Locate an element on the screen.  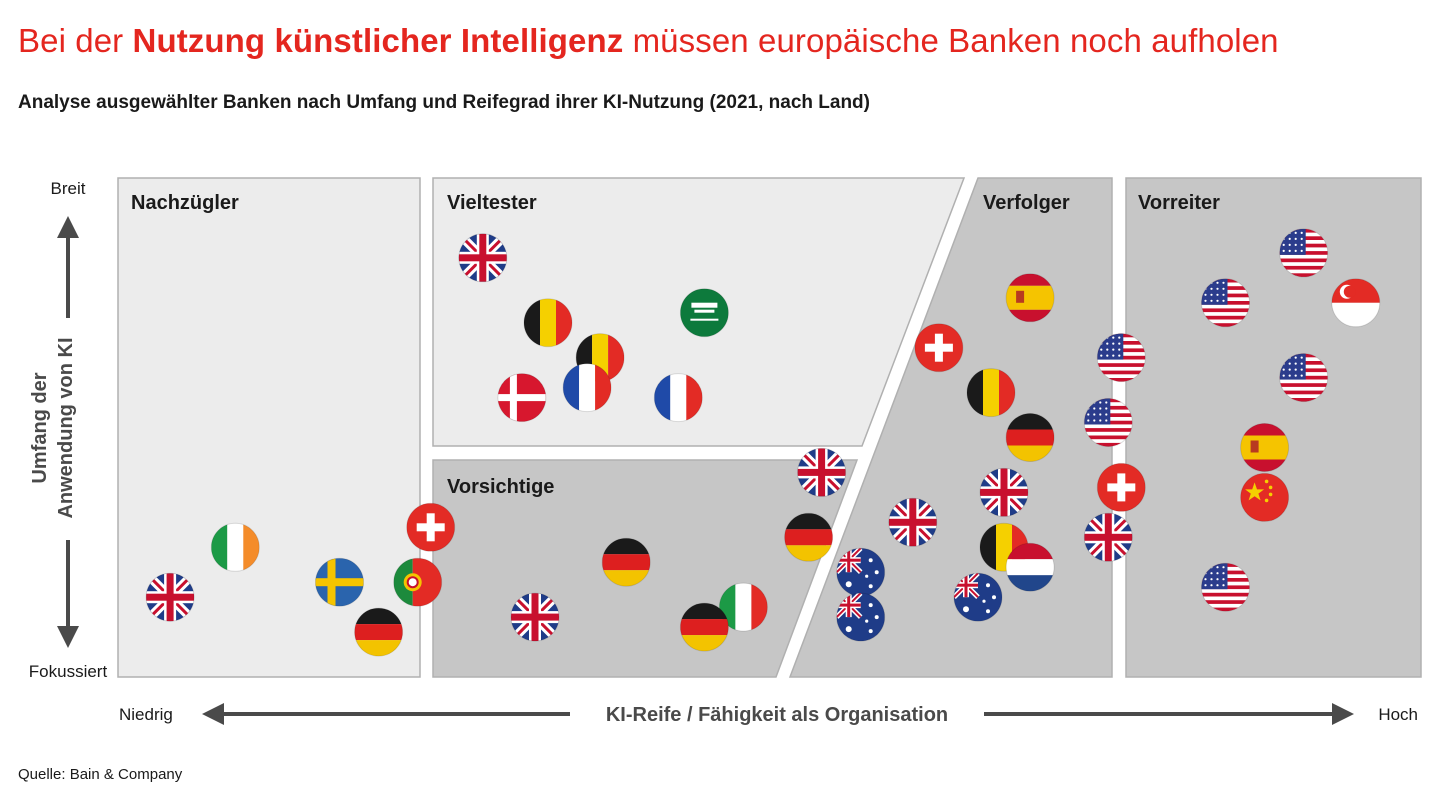
flag-point-singapur is located at coordinates (1356, 303).